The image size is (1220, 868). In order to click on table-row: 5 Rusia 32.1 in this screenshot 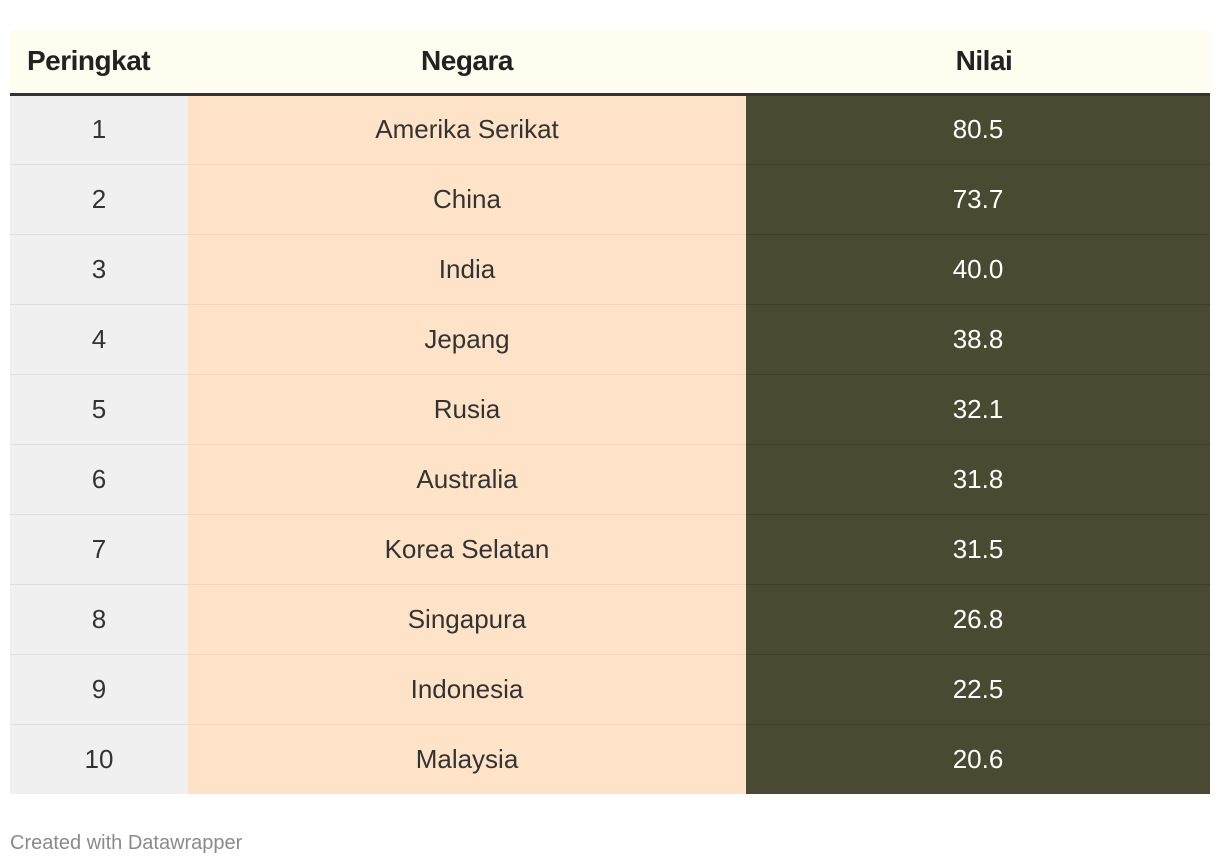, I will do `click(610, 408)`.